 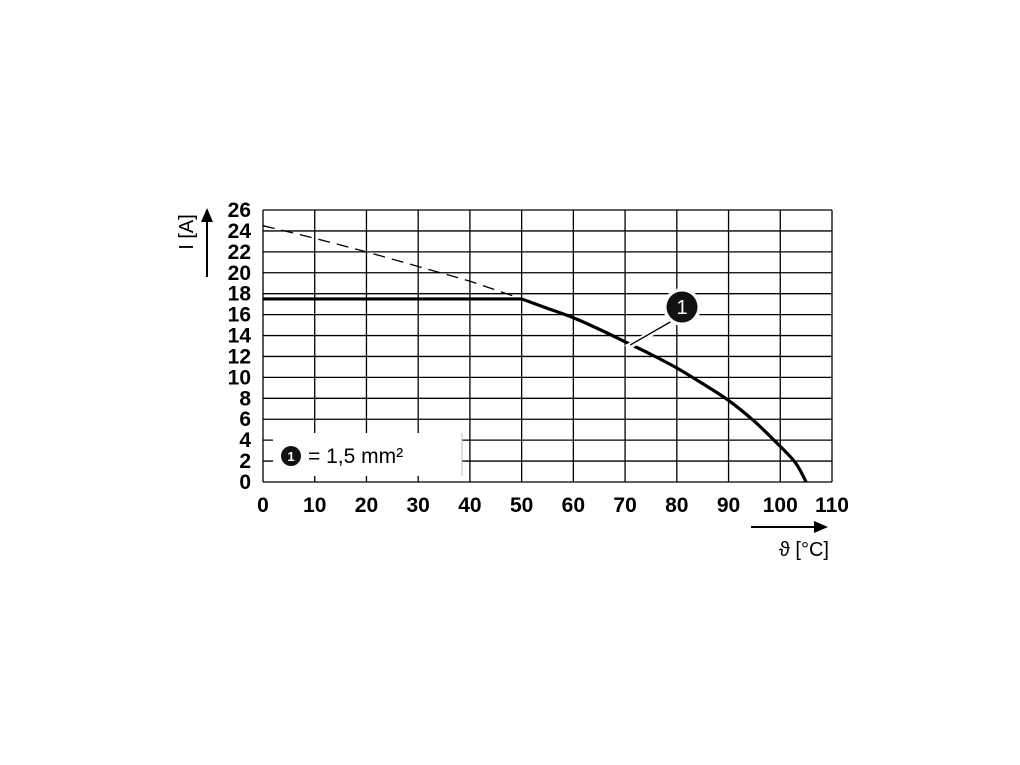 What do you see at coordinates (240, 231) in the screenshot?
I see `y-tick-label: 24` at bounding box center [240, 231].